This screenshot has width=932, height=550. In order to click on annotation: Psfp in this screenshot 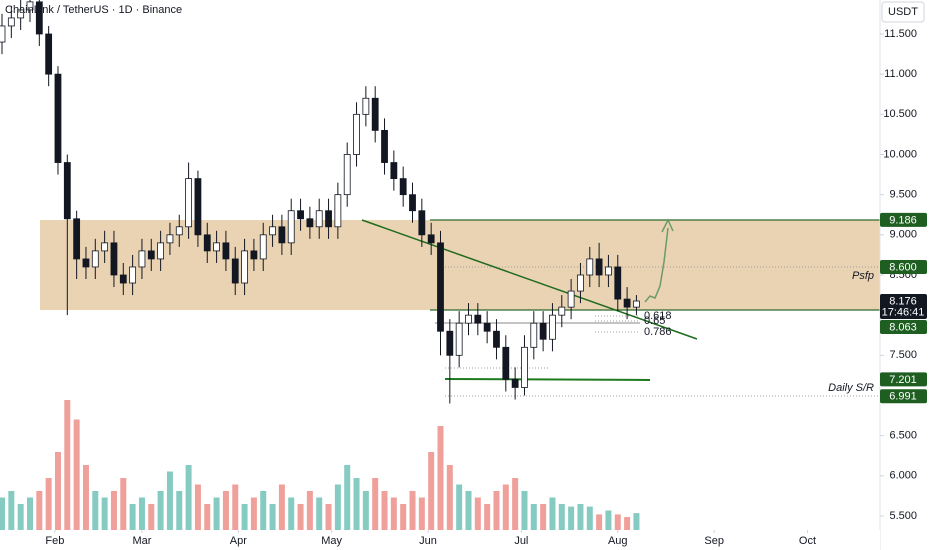, I will do `click(863, 276)`.